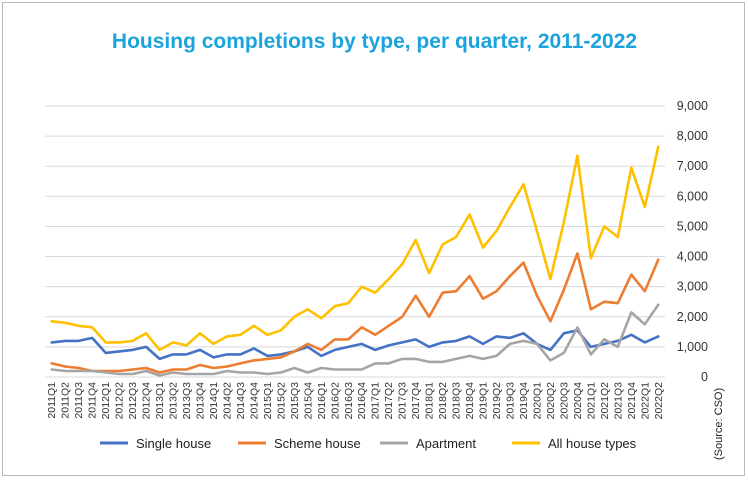 The height and width of the screenshot is (480, 749). What do you see at coordinates (355, 344) in the screenshot?
I see `series-line-single-house` at bounding box center [355, 344].